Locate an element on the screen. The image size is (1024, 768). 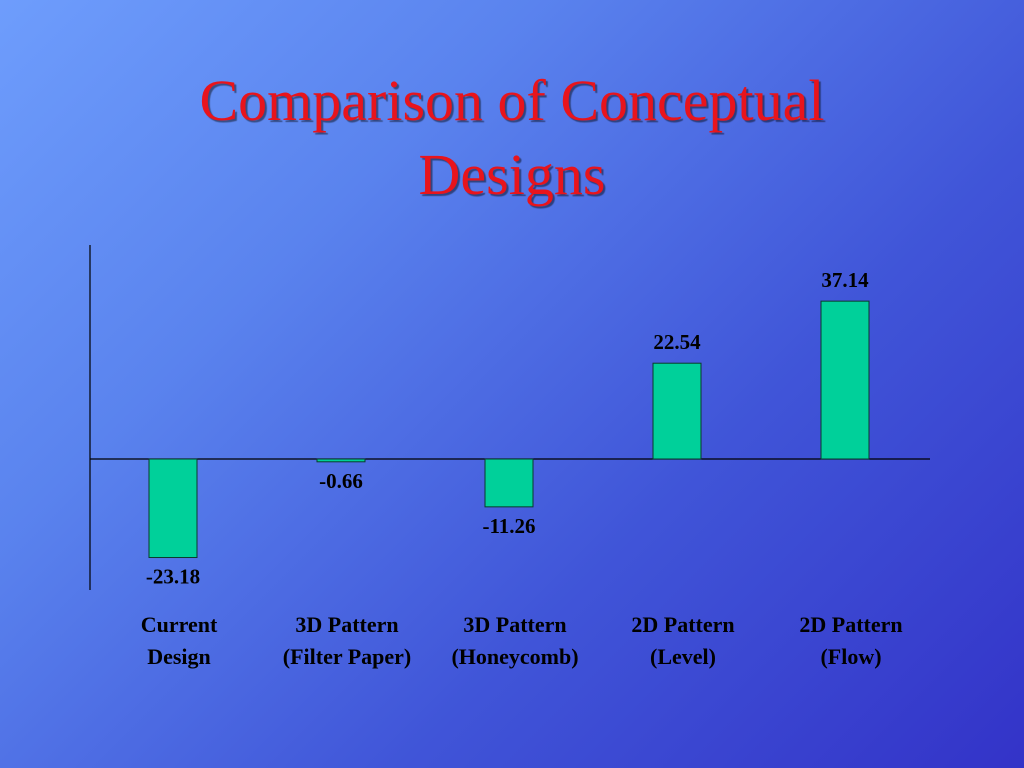
category-label-1-line-2: Design is located at coordinates (179, 656).